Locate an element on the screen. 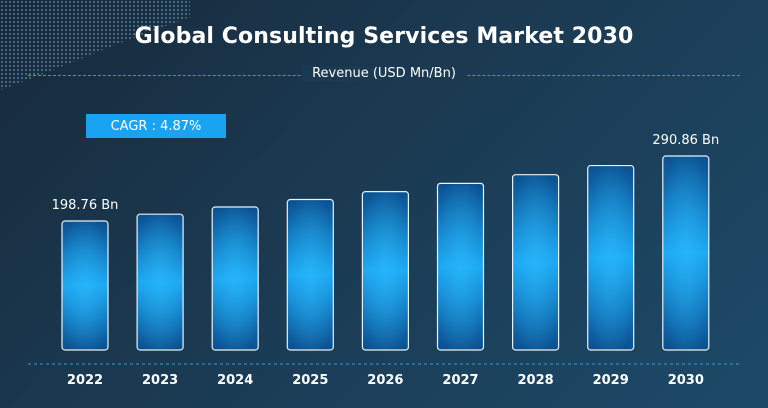 The height and width of the screenshot is (408, 768). x-tick-label: 2028 is located at coordinates (536, 380).